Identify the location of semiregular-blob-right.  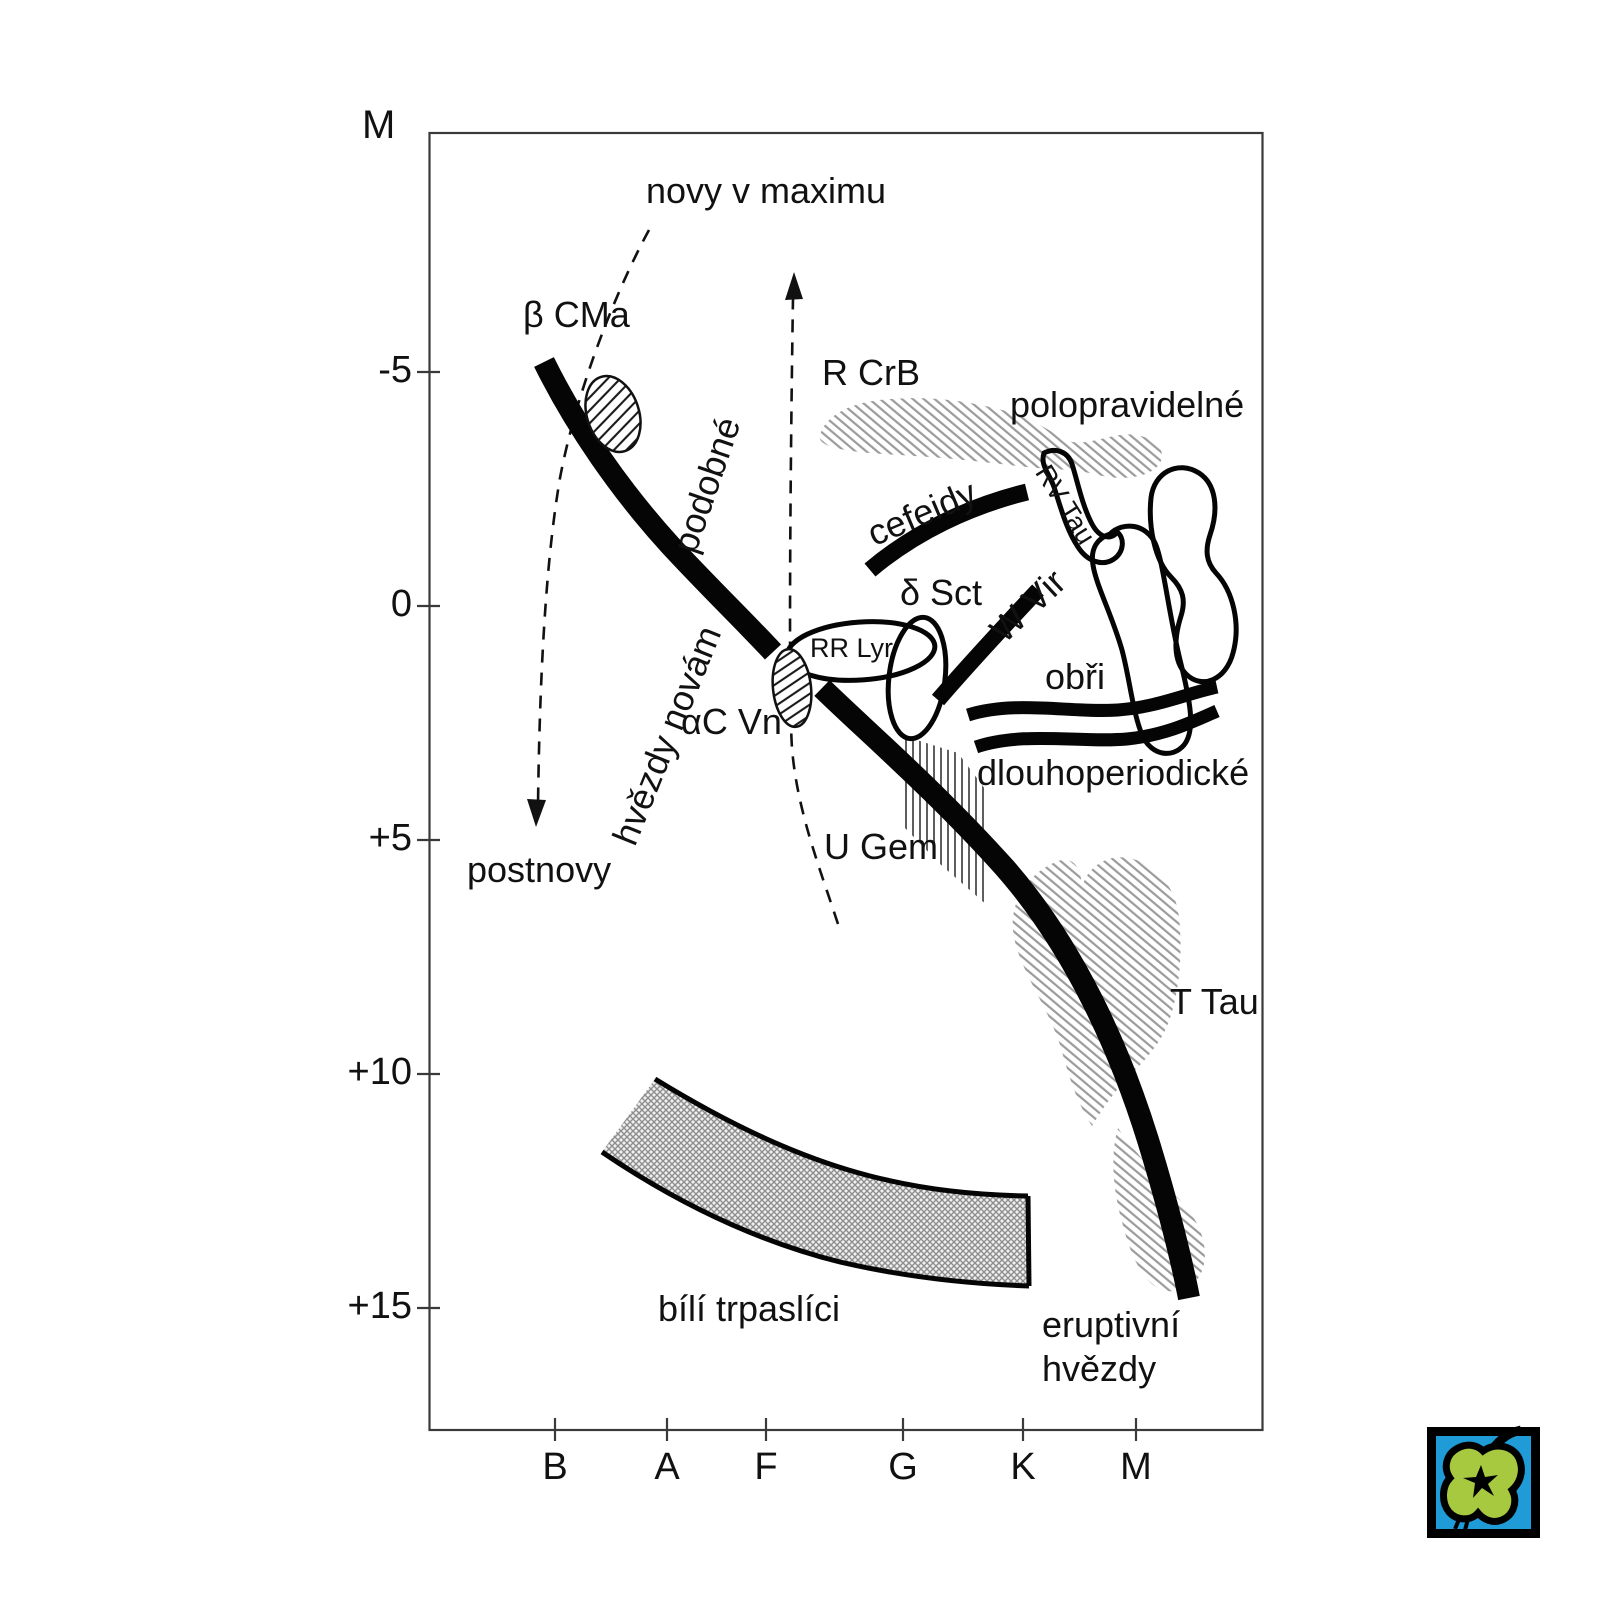
(1193, 575).